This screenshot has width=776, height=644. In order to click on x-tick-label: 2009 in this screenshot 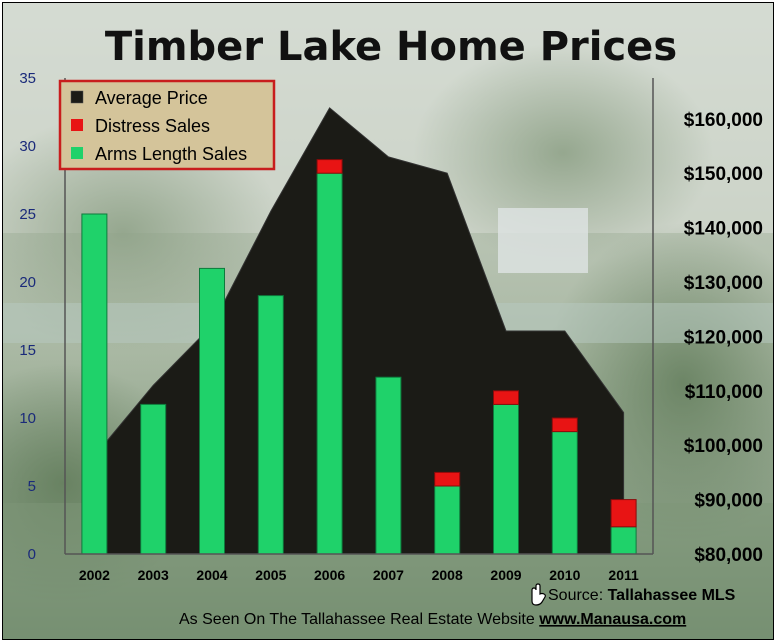, I will do `click(505, 575)`.